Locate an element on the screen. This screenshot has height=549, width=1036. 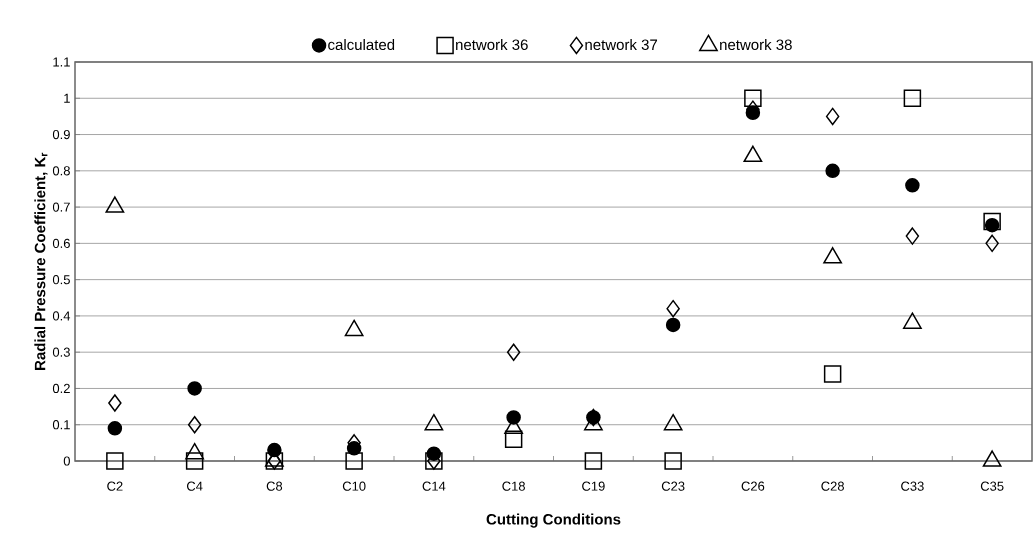
y-tick-label: 0 is located at coordinates (66, 461).